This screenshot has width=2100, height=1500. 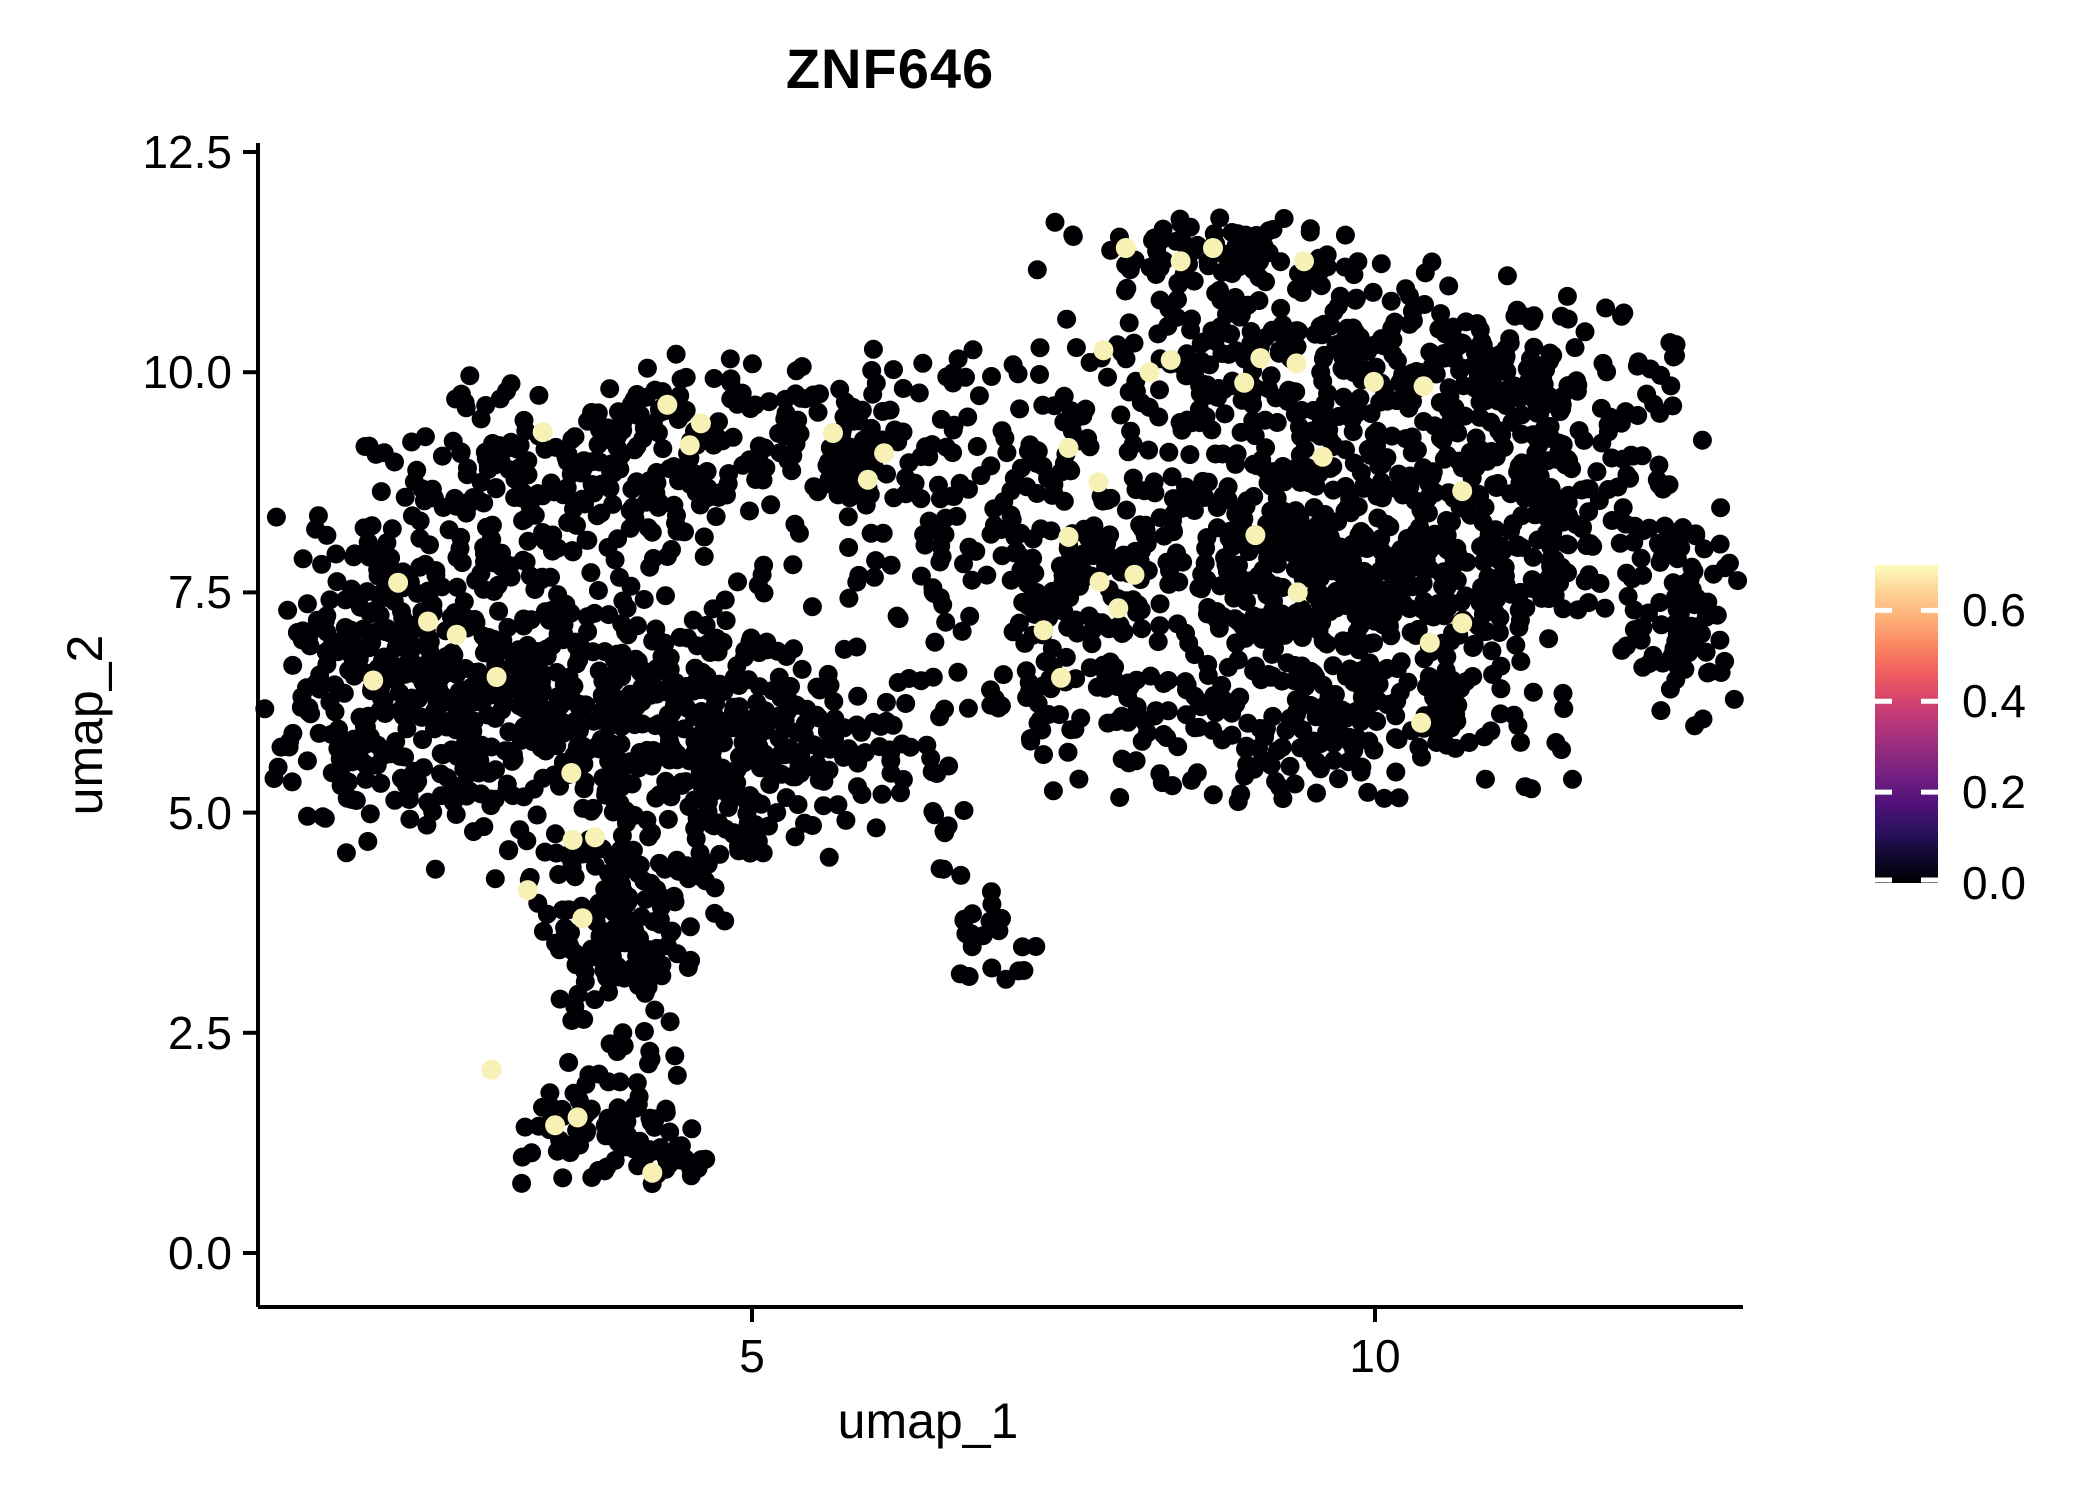 What do you see at coordinates (1994, 883) in the screenshot?
I see `legend-tick-label: 0.0` at bounding box center [1994, 883].